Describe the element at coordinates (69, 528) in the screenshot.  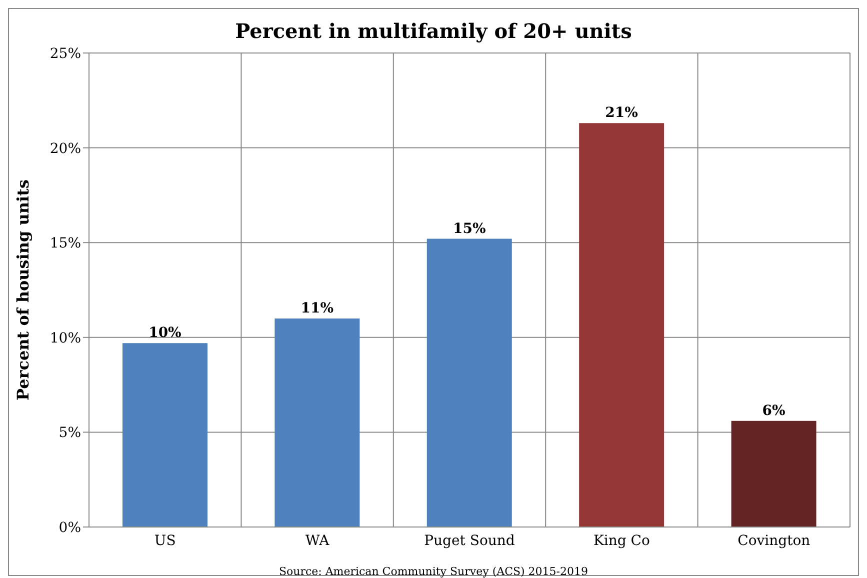
I see `y-tick-label: 0%` at that location.